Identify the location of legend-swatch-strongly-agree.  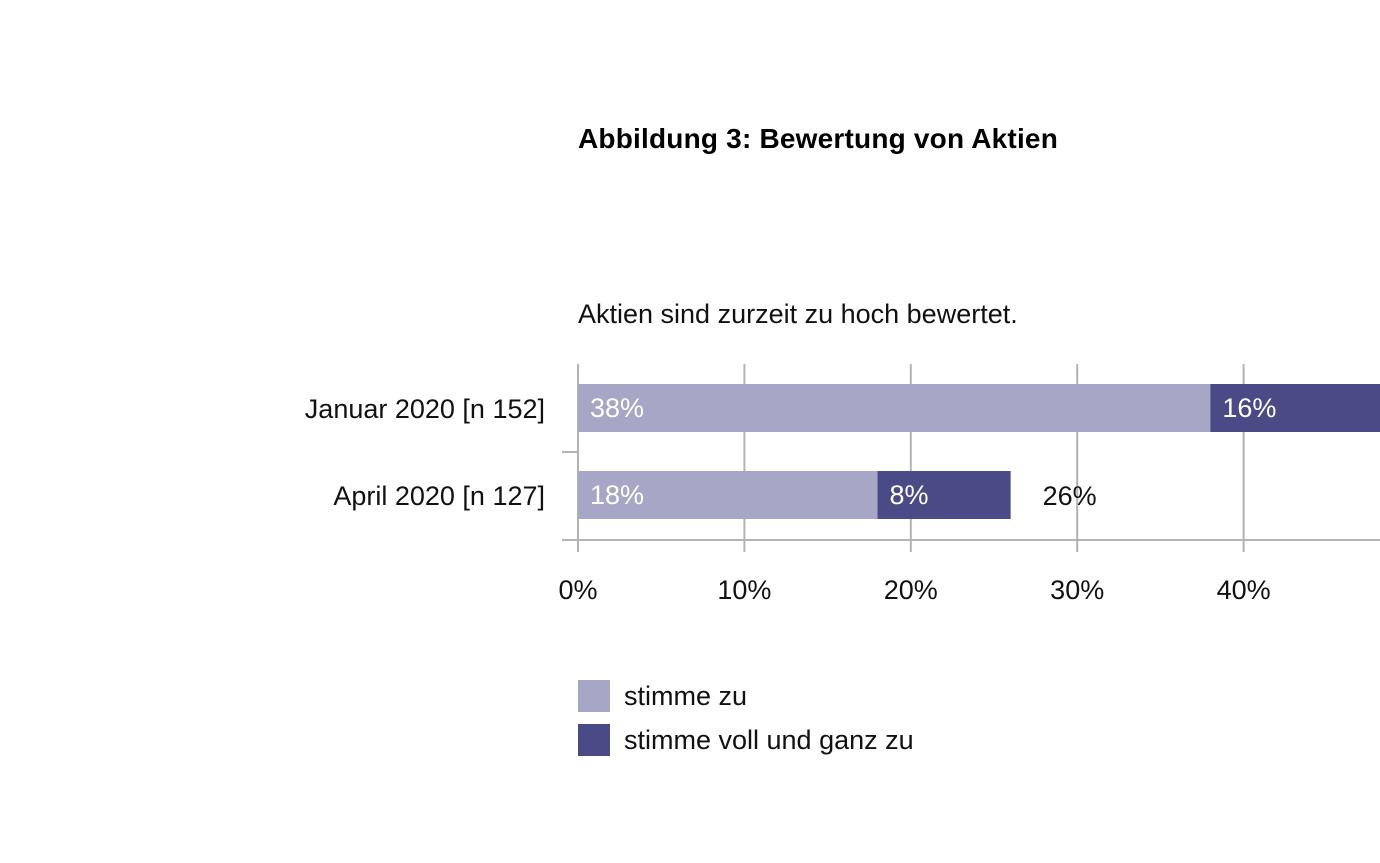
(594, 740).